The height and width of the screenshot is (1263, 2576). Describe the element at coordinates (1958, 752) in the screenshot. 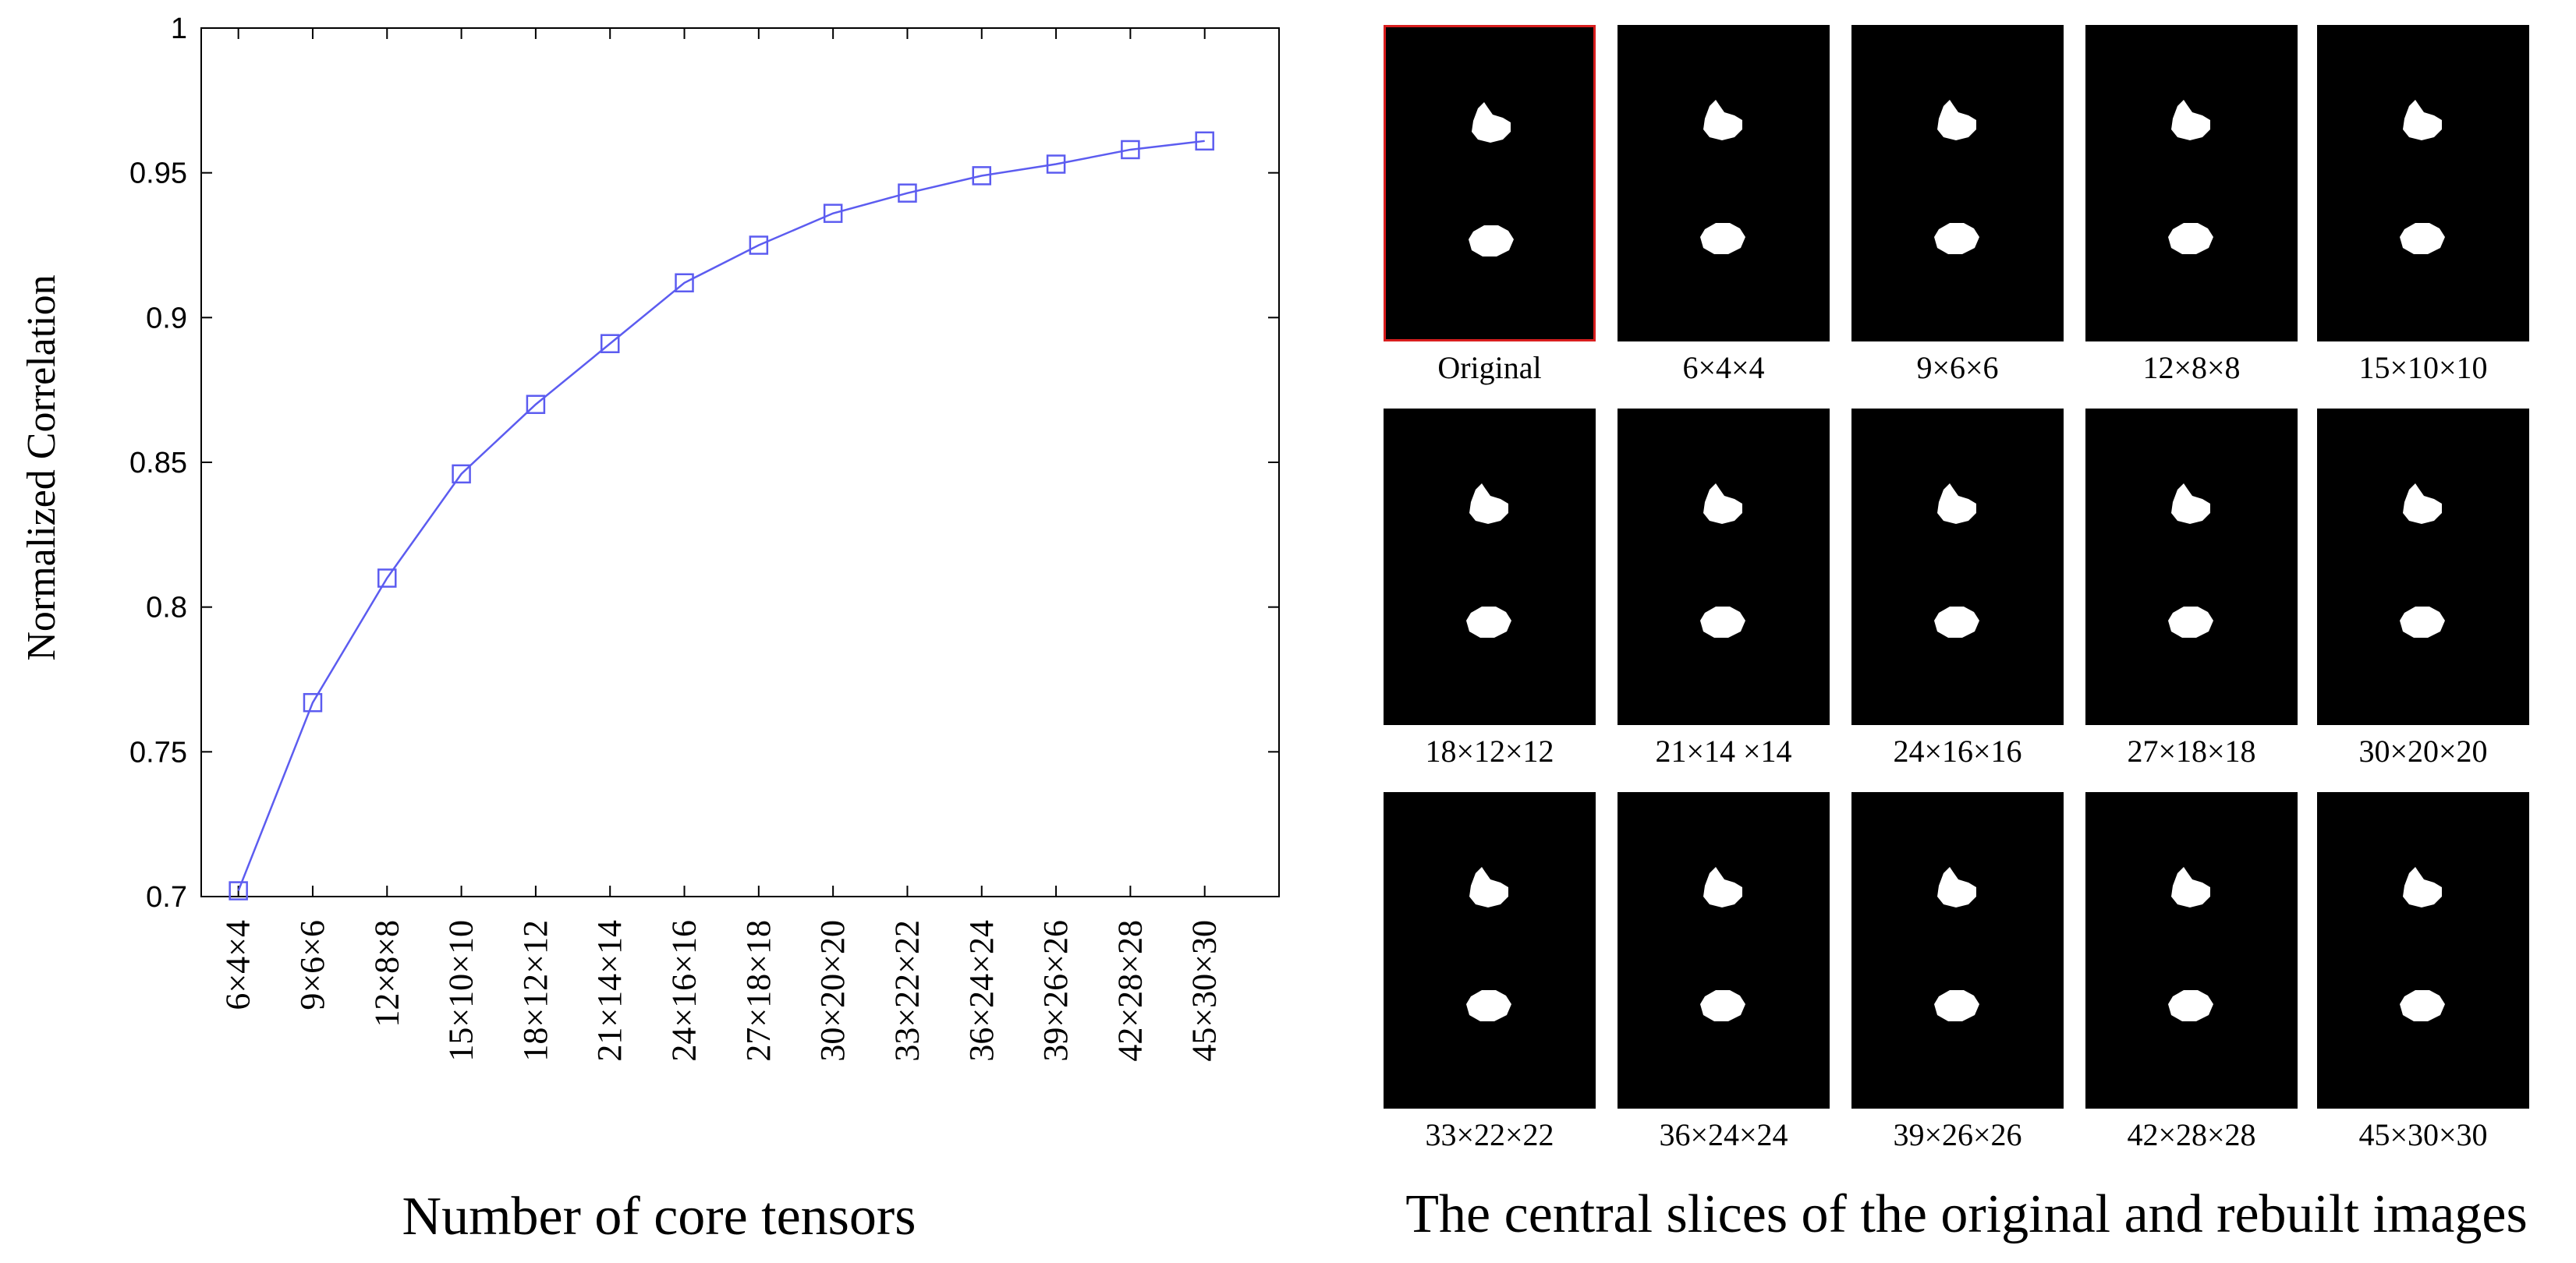

I see `slice-label: 24×16×16` at that location.